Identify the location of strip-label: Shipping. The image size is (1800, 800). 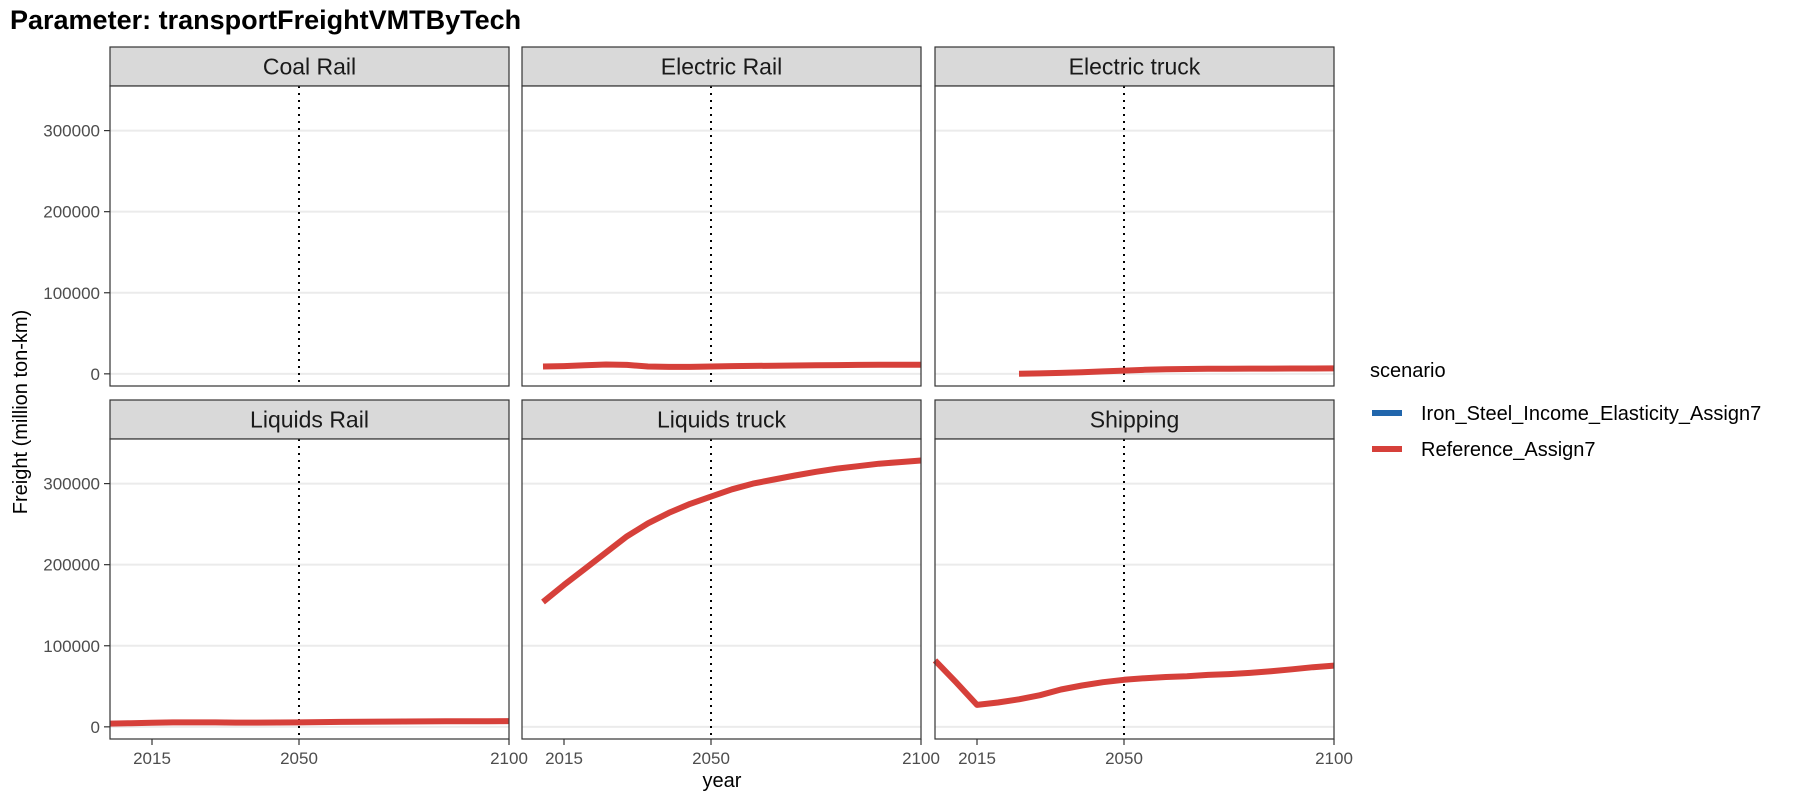
(1135, 420).